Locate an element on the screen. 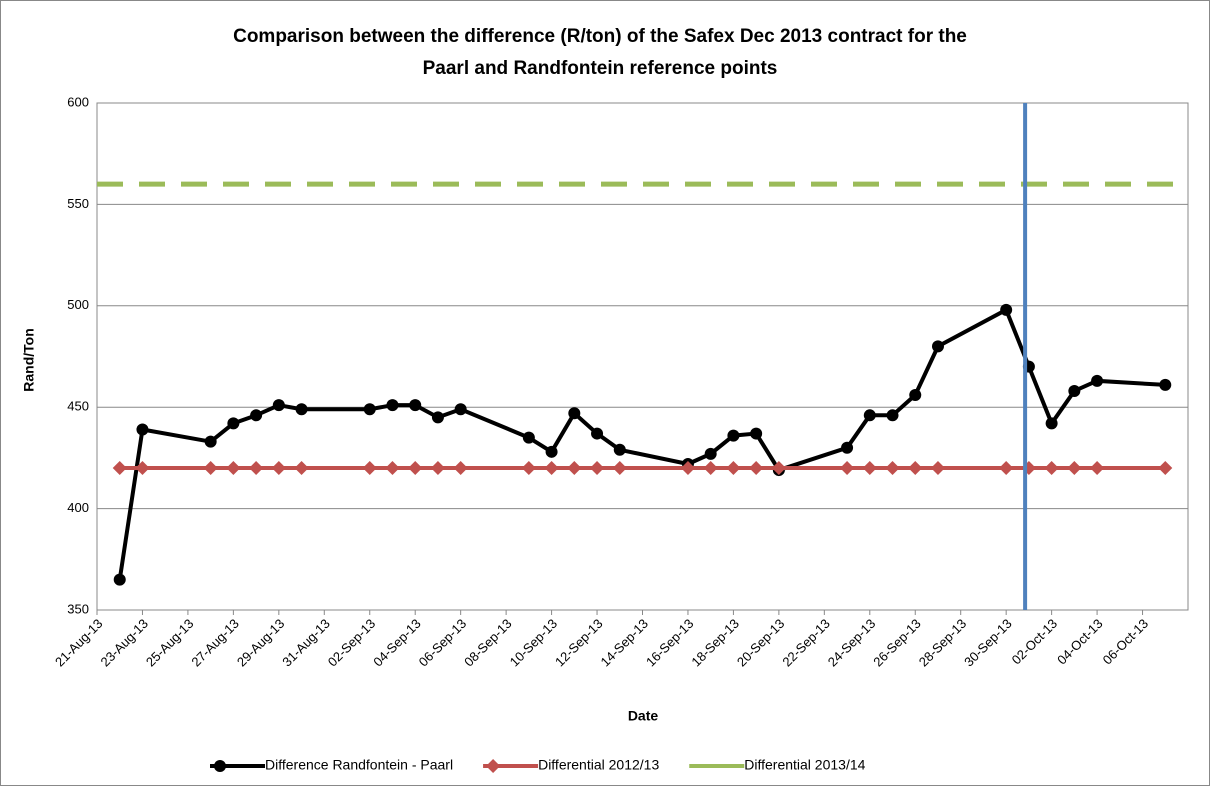  chart-title: Paarl and Randfontein reference points is located at coordinates (600, 68).